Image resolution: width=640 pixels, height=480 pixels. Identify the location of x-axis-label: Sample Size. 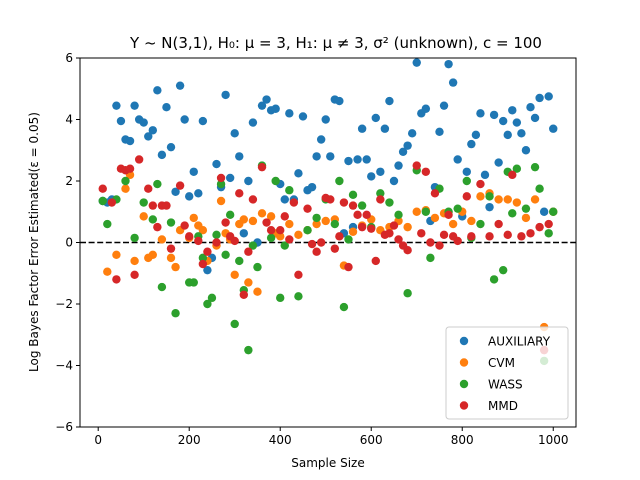
(327, 463).